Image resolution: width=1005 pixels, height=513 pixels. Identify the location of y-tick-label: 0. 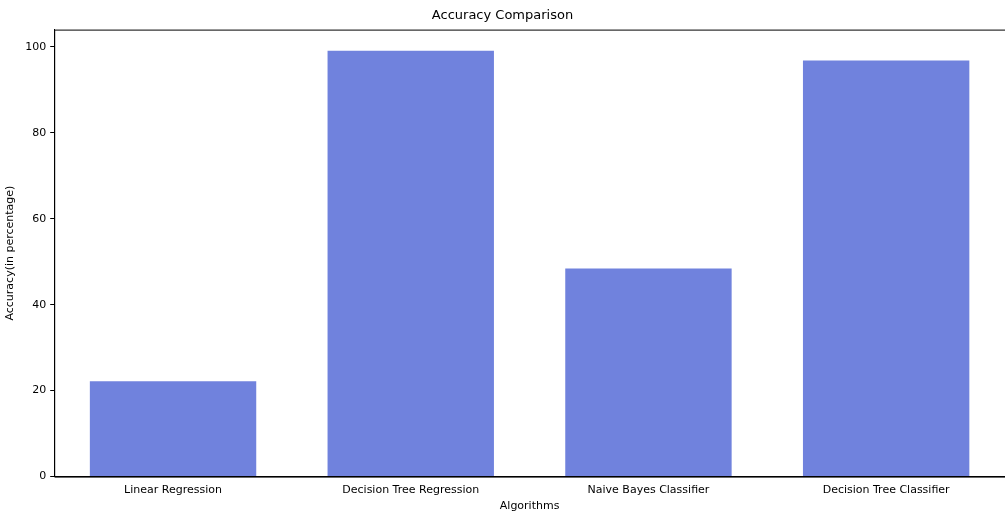
(43, 476).